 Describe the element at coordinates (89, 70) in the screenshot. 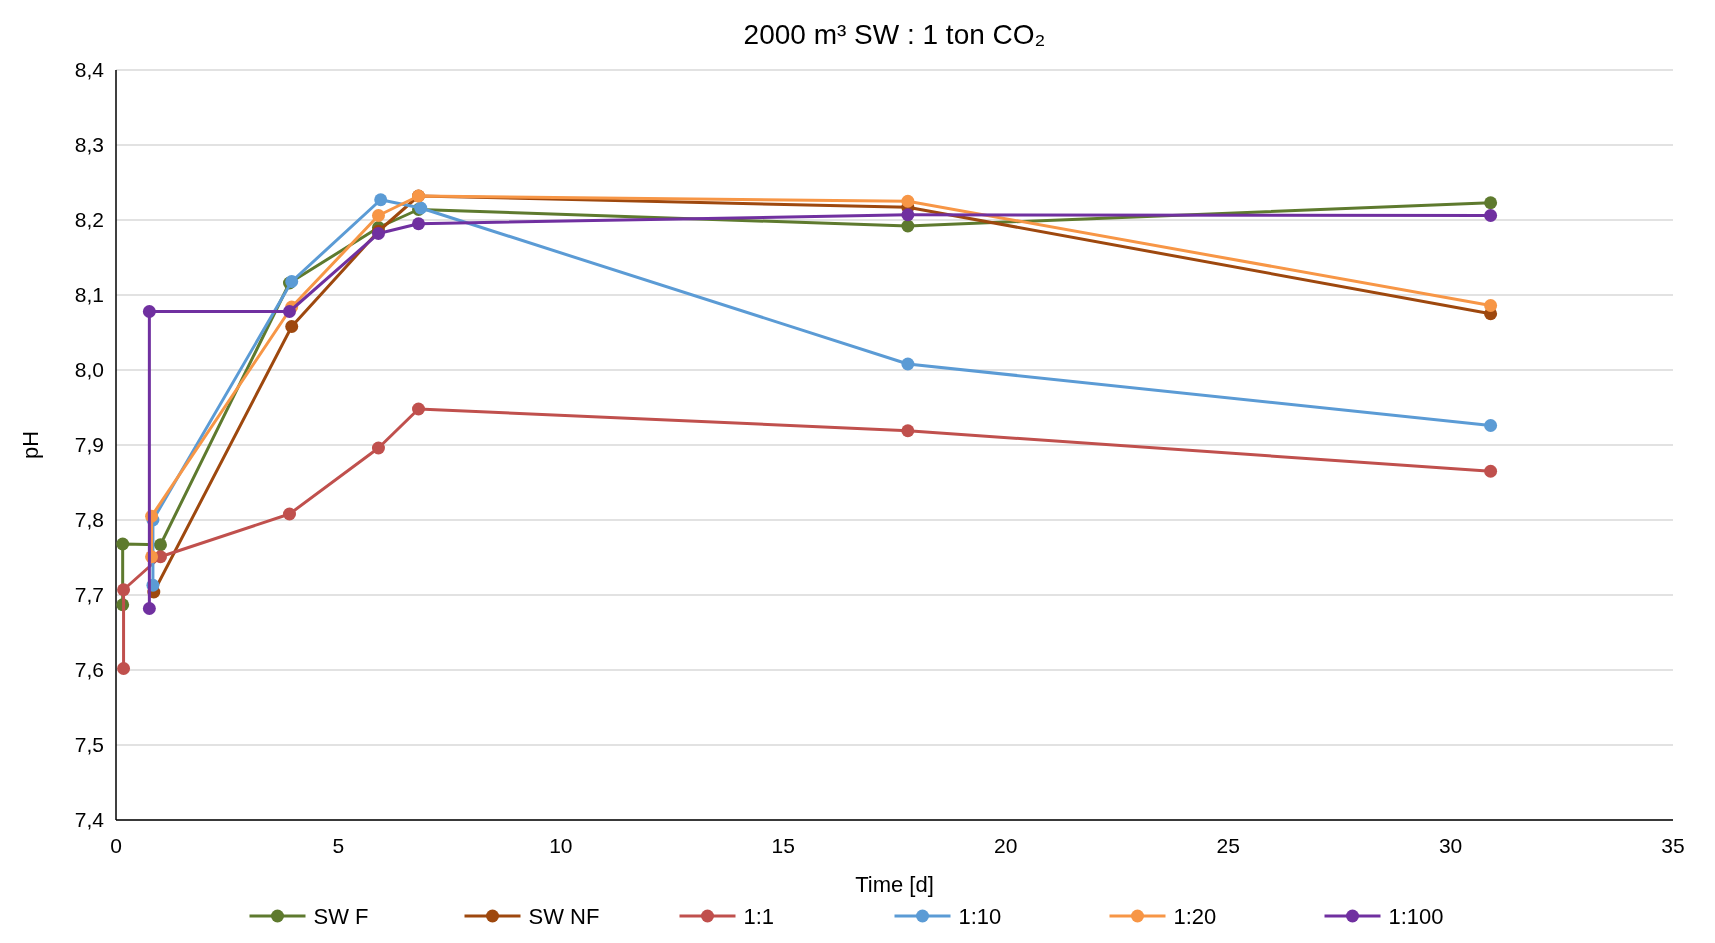

I see `y-tick-label: 8,4` at that location.